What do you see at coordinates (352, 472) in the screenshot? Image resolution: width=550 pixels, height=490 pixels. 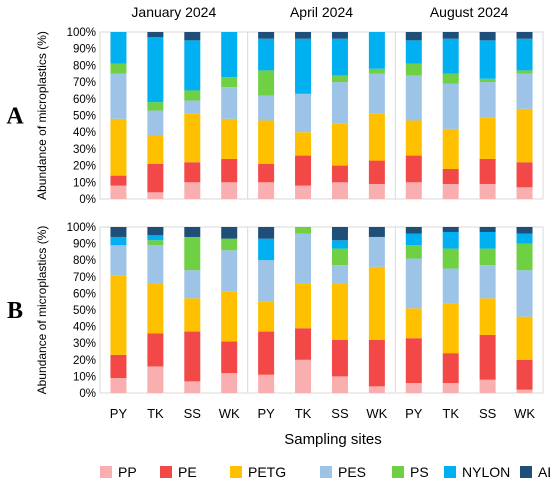 I see `legend-label-pes: PES` at bounding box center [352, 472].